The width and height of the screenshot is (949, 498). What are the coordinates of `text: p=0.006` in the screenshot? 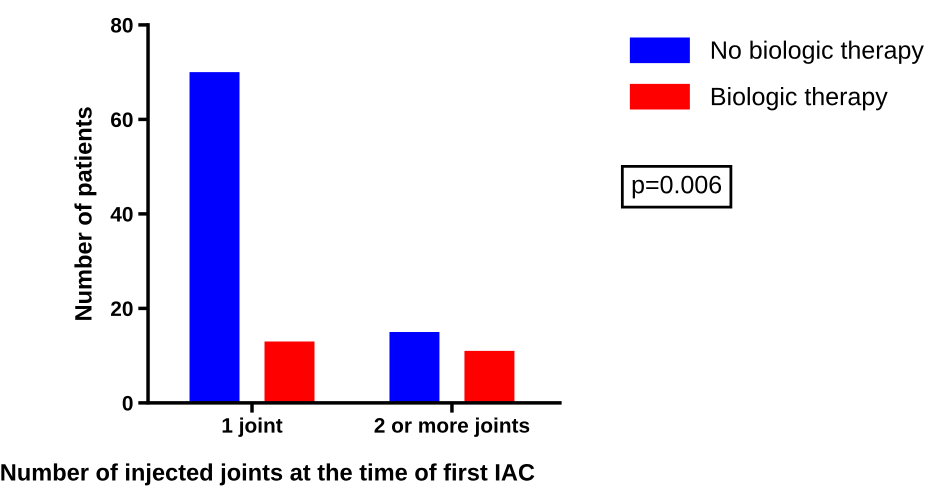 It's located at (677, 187).